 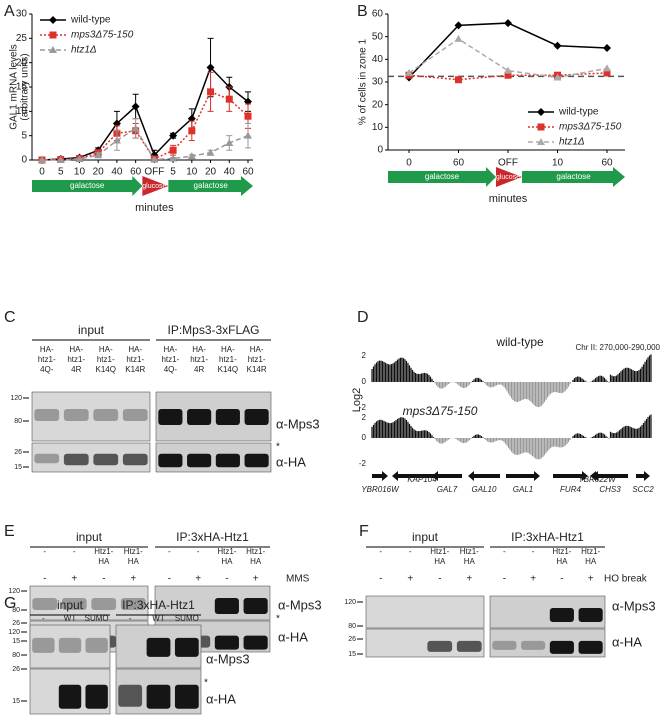 What do you see at coordinates (106, 369) in the screenshot?
I see `lane-label: K14Q` at bounding box center [106, 369].